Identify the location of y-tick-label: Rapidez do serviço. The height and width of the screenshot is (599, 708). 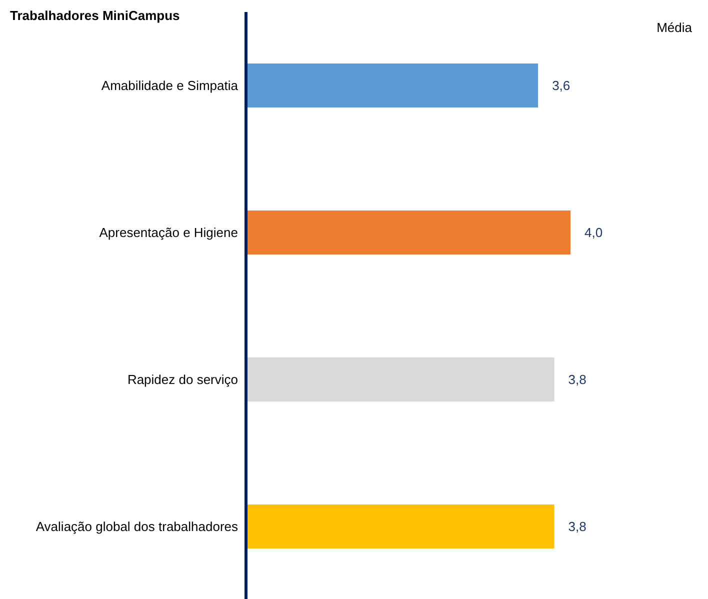
(182, 380).